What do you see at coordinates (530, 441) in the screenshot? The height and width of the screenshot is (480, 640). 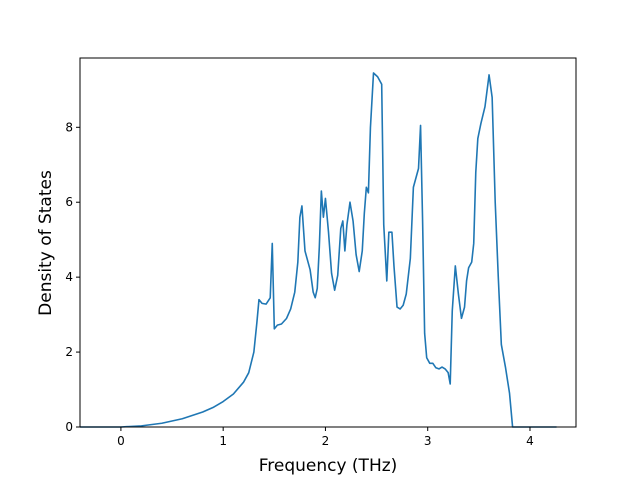 I see `x-tick-label: 4` at bounding box center [530, 441].